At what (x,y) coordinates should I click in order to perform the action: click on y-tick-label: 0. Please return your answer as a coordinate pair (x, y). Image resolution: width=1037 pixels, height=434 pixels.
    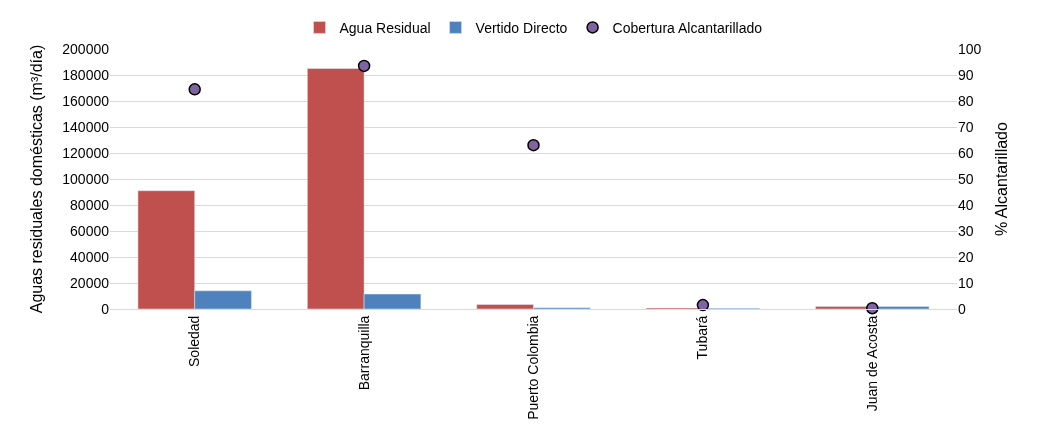
    Looking at the image, I should click on (105, 308).